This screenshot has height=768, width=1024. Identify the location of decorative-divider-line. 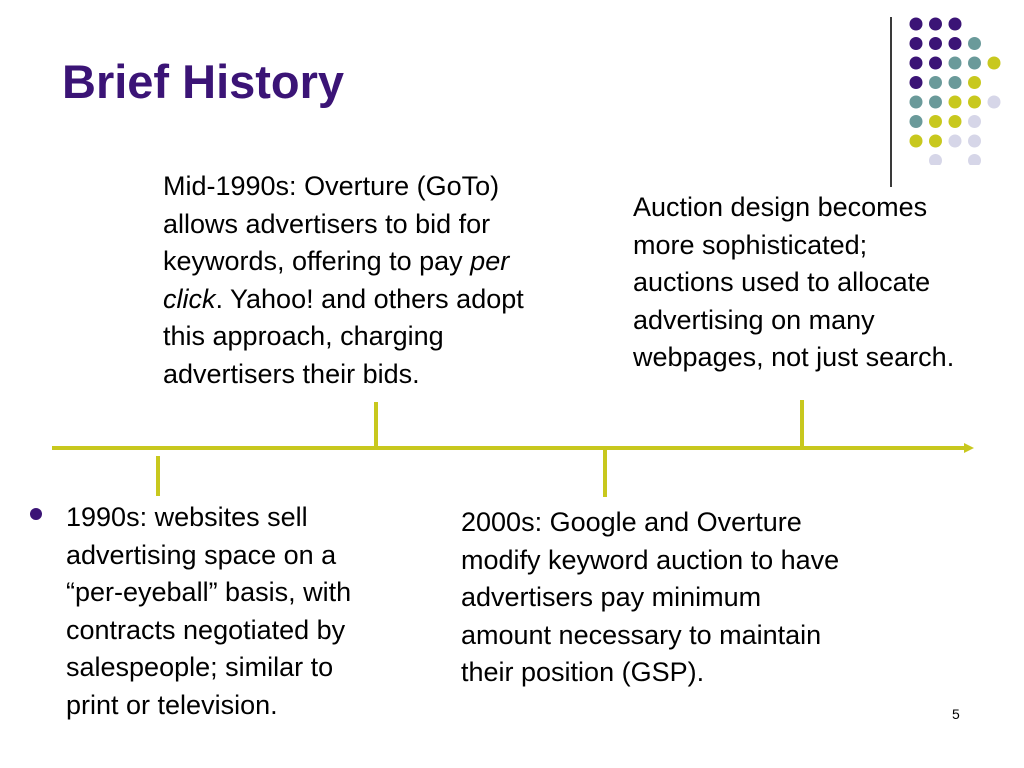
(891, 102).